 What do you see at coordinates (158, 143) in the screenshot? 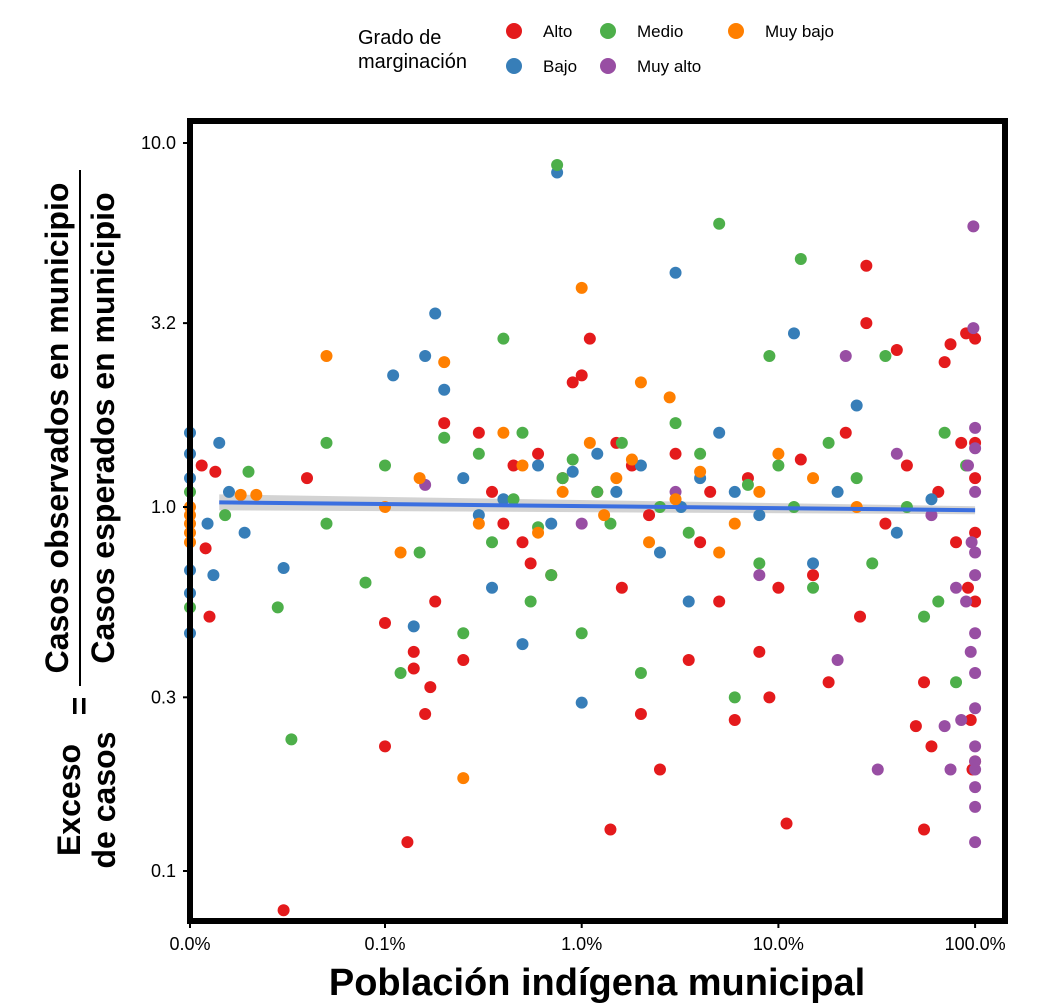
I see `y-tick-label: 10.0` at bounding box center [158, 143].